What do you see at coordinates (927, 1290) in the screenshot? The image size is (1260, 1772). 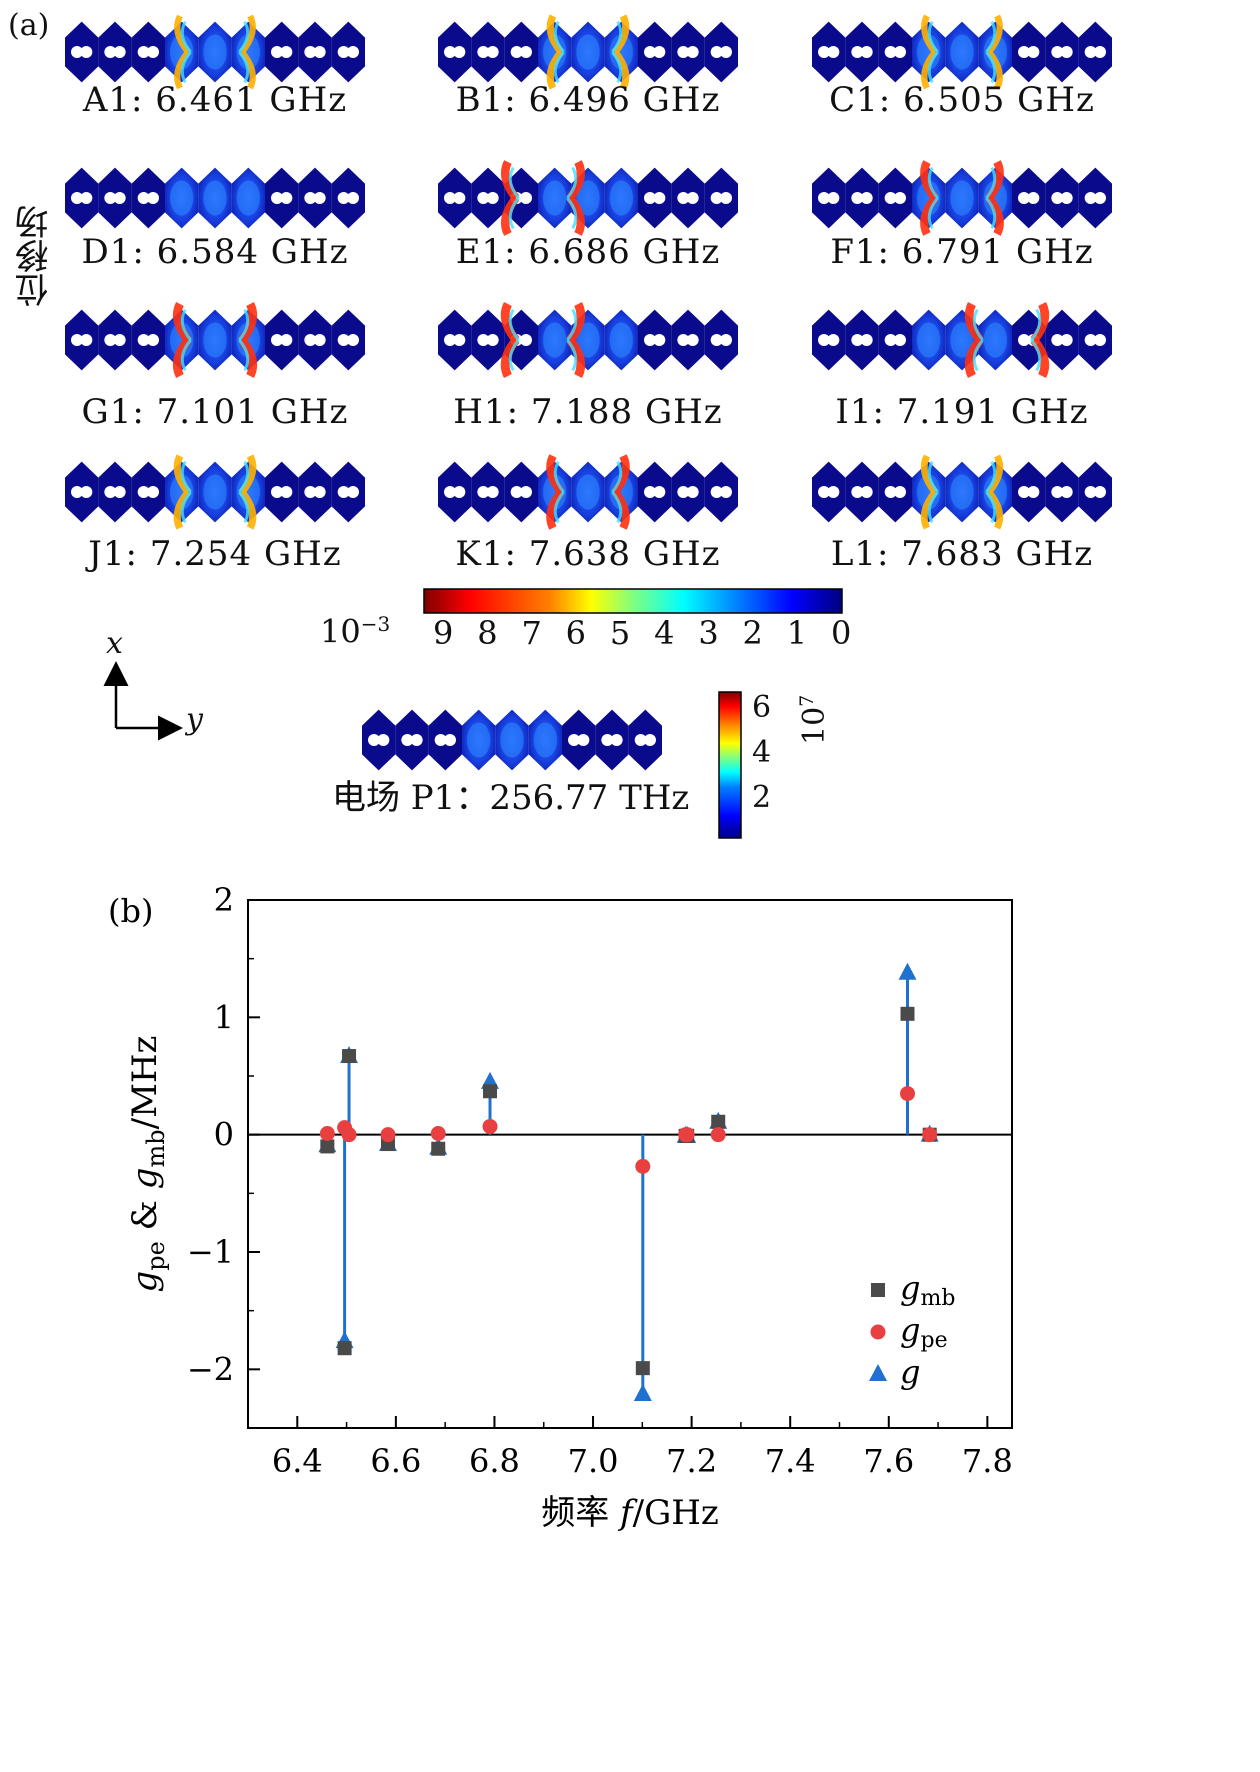 I see `legend-label: gmb` at bounding box center [927, 1290].